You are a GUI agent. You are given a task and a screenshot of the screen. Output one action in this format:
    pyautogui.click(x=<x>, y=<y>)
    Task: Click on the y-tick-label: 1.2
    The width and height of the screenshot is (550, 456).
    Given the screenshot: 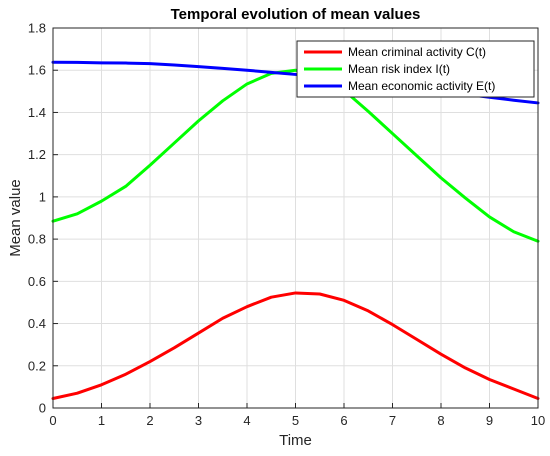 What is the action you would take?
    pyautogui.click(x=37, y=154)
    